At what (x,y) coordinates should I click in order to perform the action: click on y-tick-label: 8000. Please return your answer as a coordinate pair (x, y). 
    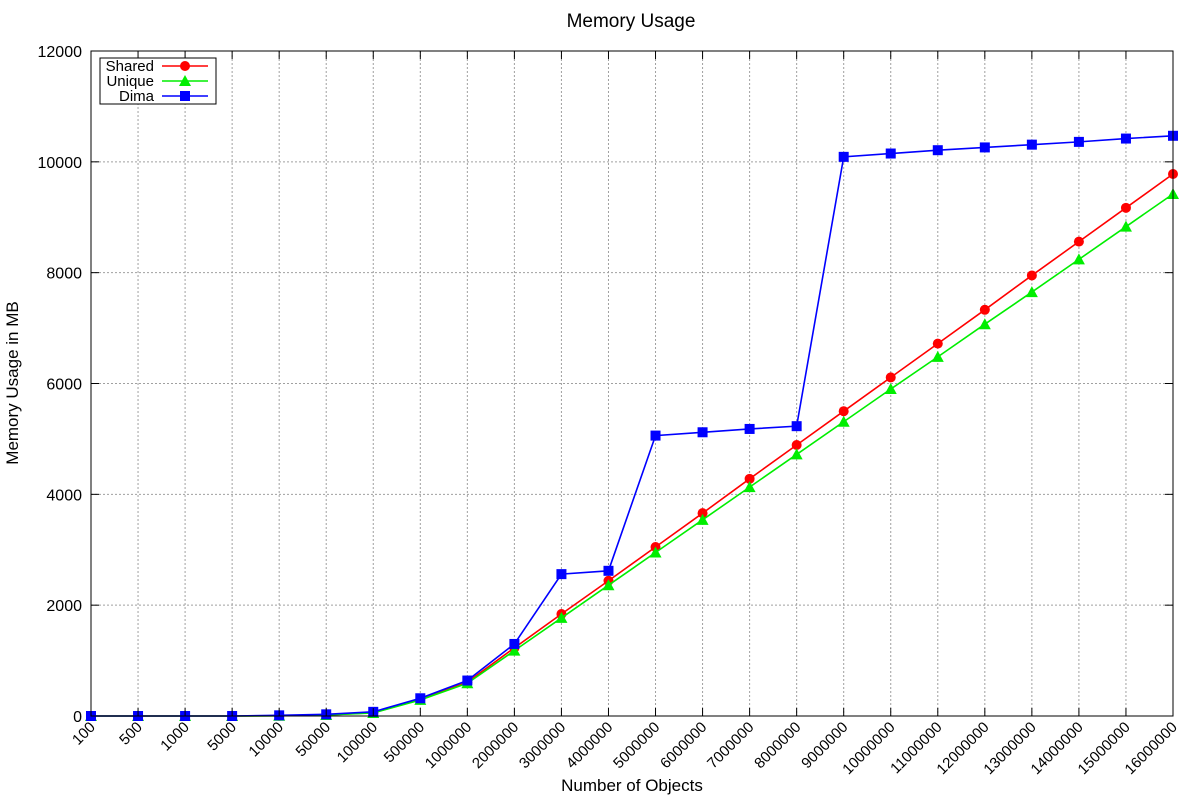
    Looking at the image, I should click on (64, 274).